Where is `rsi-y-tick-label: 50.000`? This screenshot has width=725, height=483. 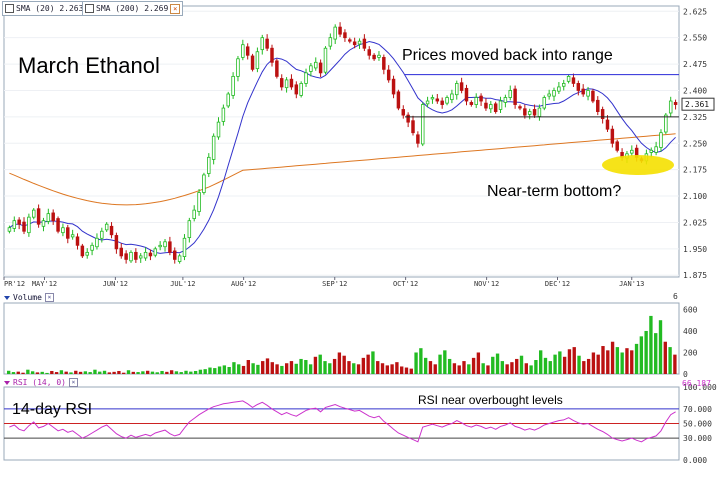
rsi-y-tick-label: 50.000 is located at coordinates (697, 424).